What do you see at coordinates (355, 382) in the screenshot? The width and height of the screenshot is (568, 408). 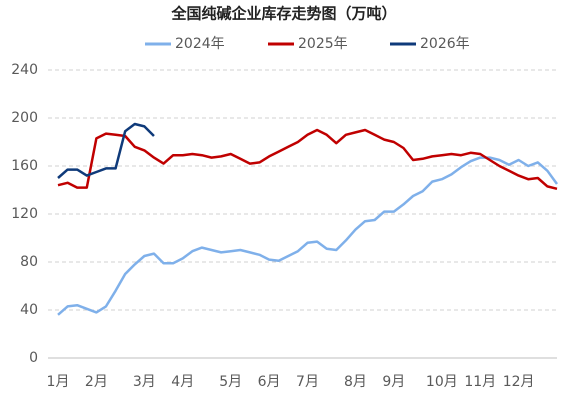 I see `x-tick-label: 8月` at bounding box center [355, 382].